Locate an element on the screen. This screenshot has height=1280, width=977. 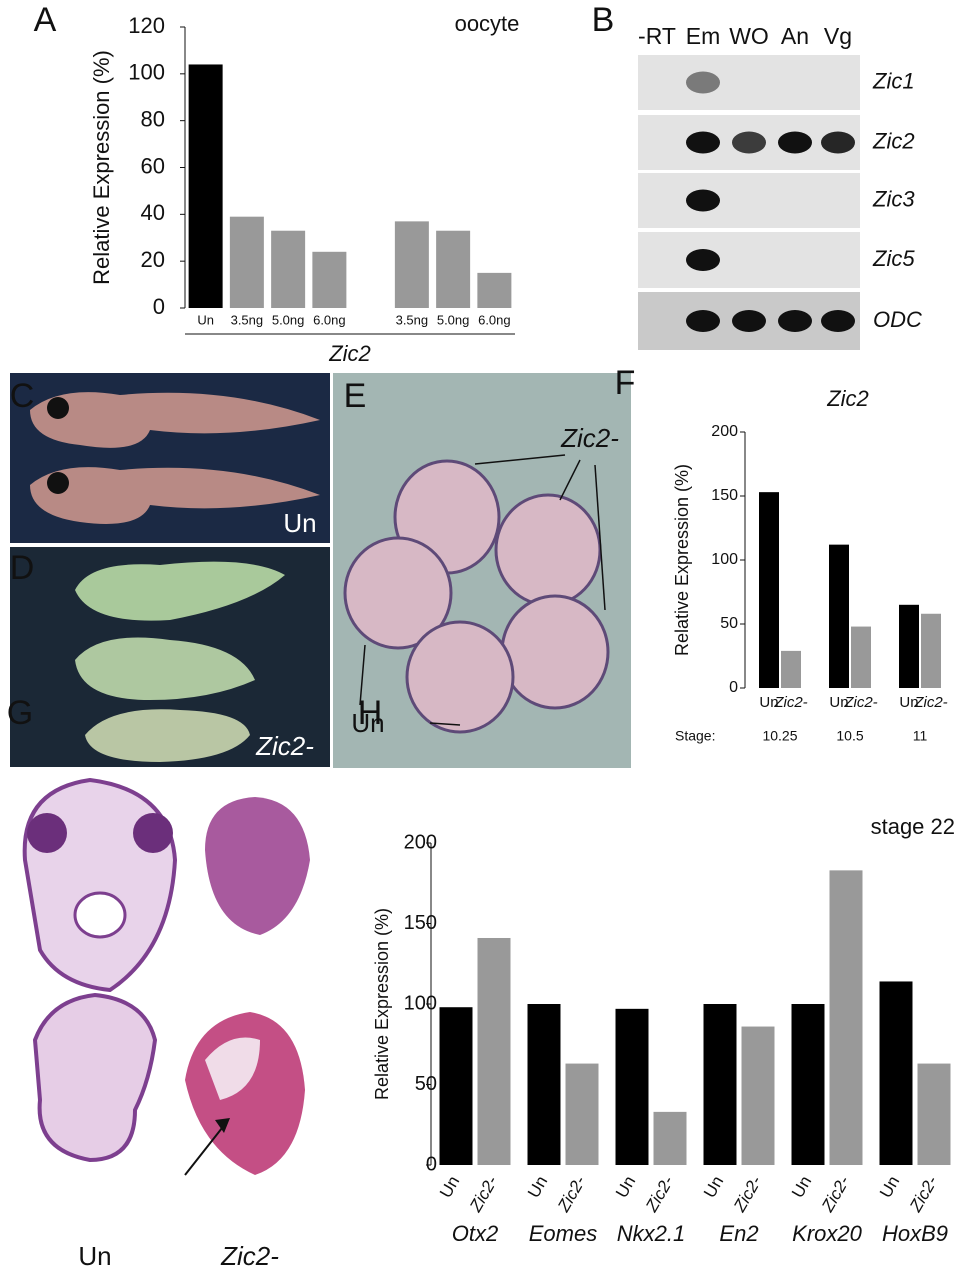
category-label: 10.25 is located at coordinates (779, 736).